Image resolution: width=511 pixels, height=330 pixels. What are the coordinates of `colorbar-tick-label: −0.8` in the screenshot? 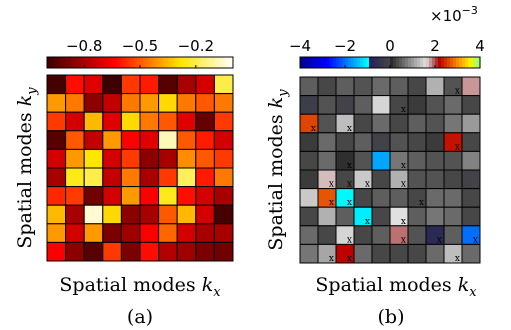 It's located at (84, 46).